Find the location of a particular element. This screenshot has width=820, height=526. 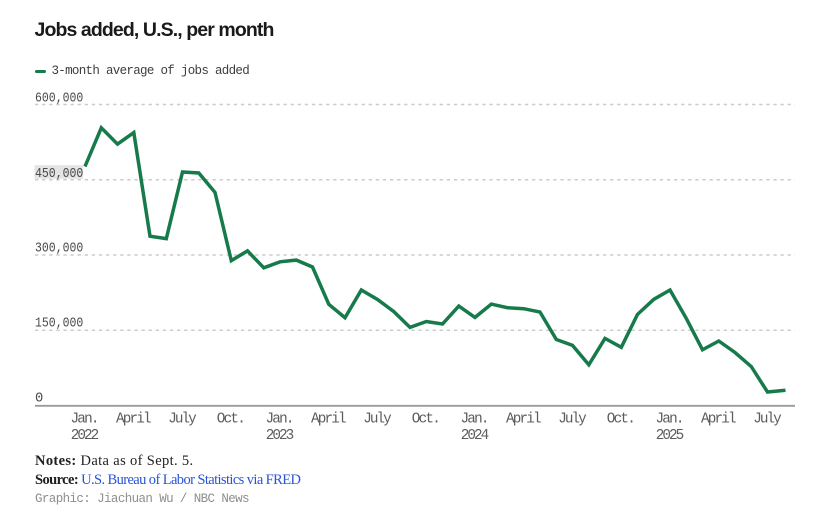

svg-text: 2025 is located at coordinates (670, 436).